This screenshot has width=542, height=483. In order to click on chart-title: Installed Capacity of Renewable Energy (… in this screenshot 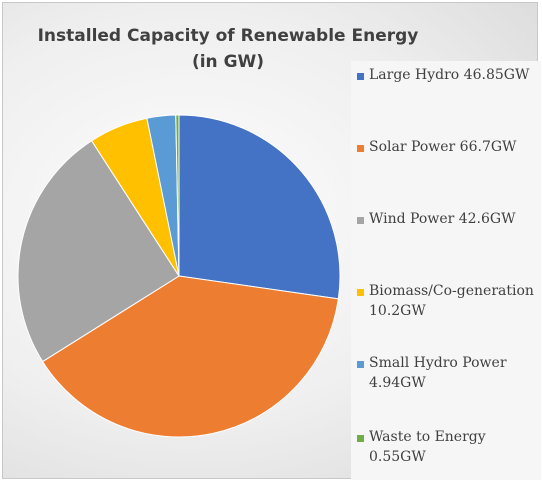, I will do `click(228, 49)`.